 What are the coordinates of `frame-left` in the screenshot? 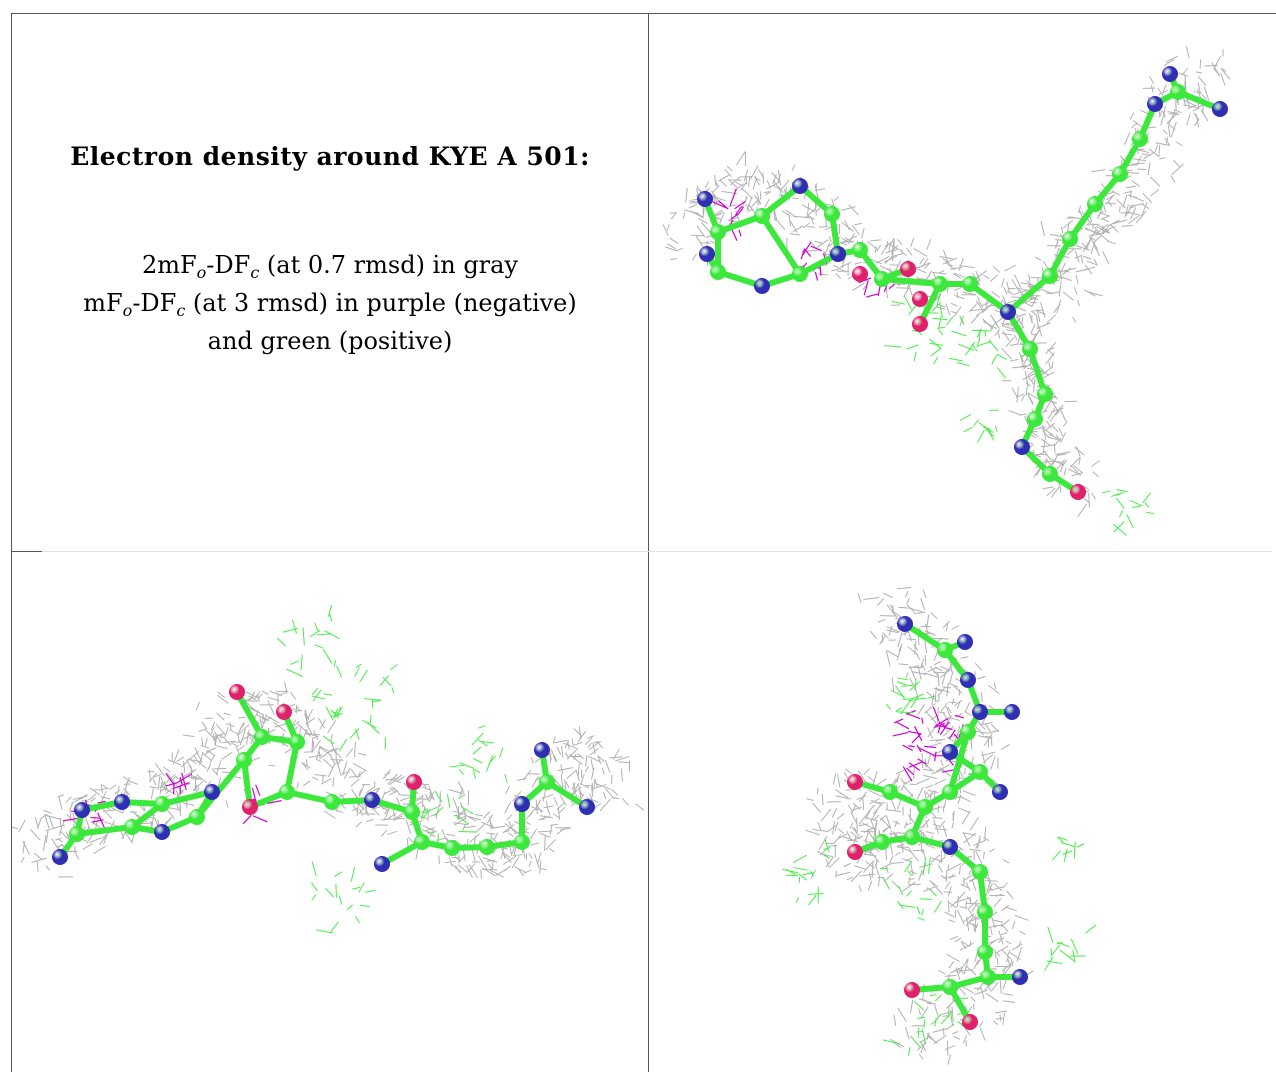 It's located at (11, 542).